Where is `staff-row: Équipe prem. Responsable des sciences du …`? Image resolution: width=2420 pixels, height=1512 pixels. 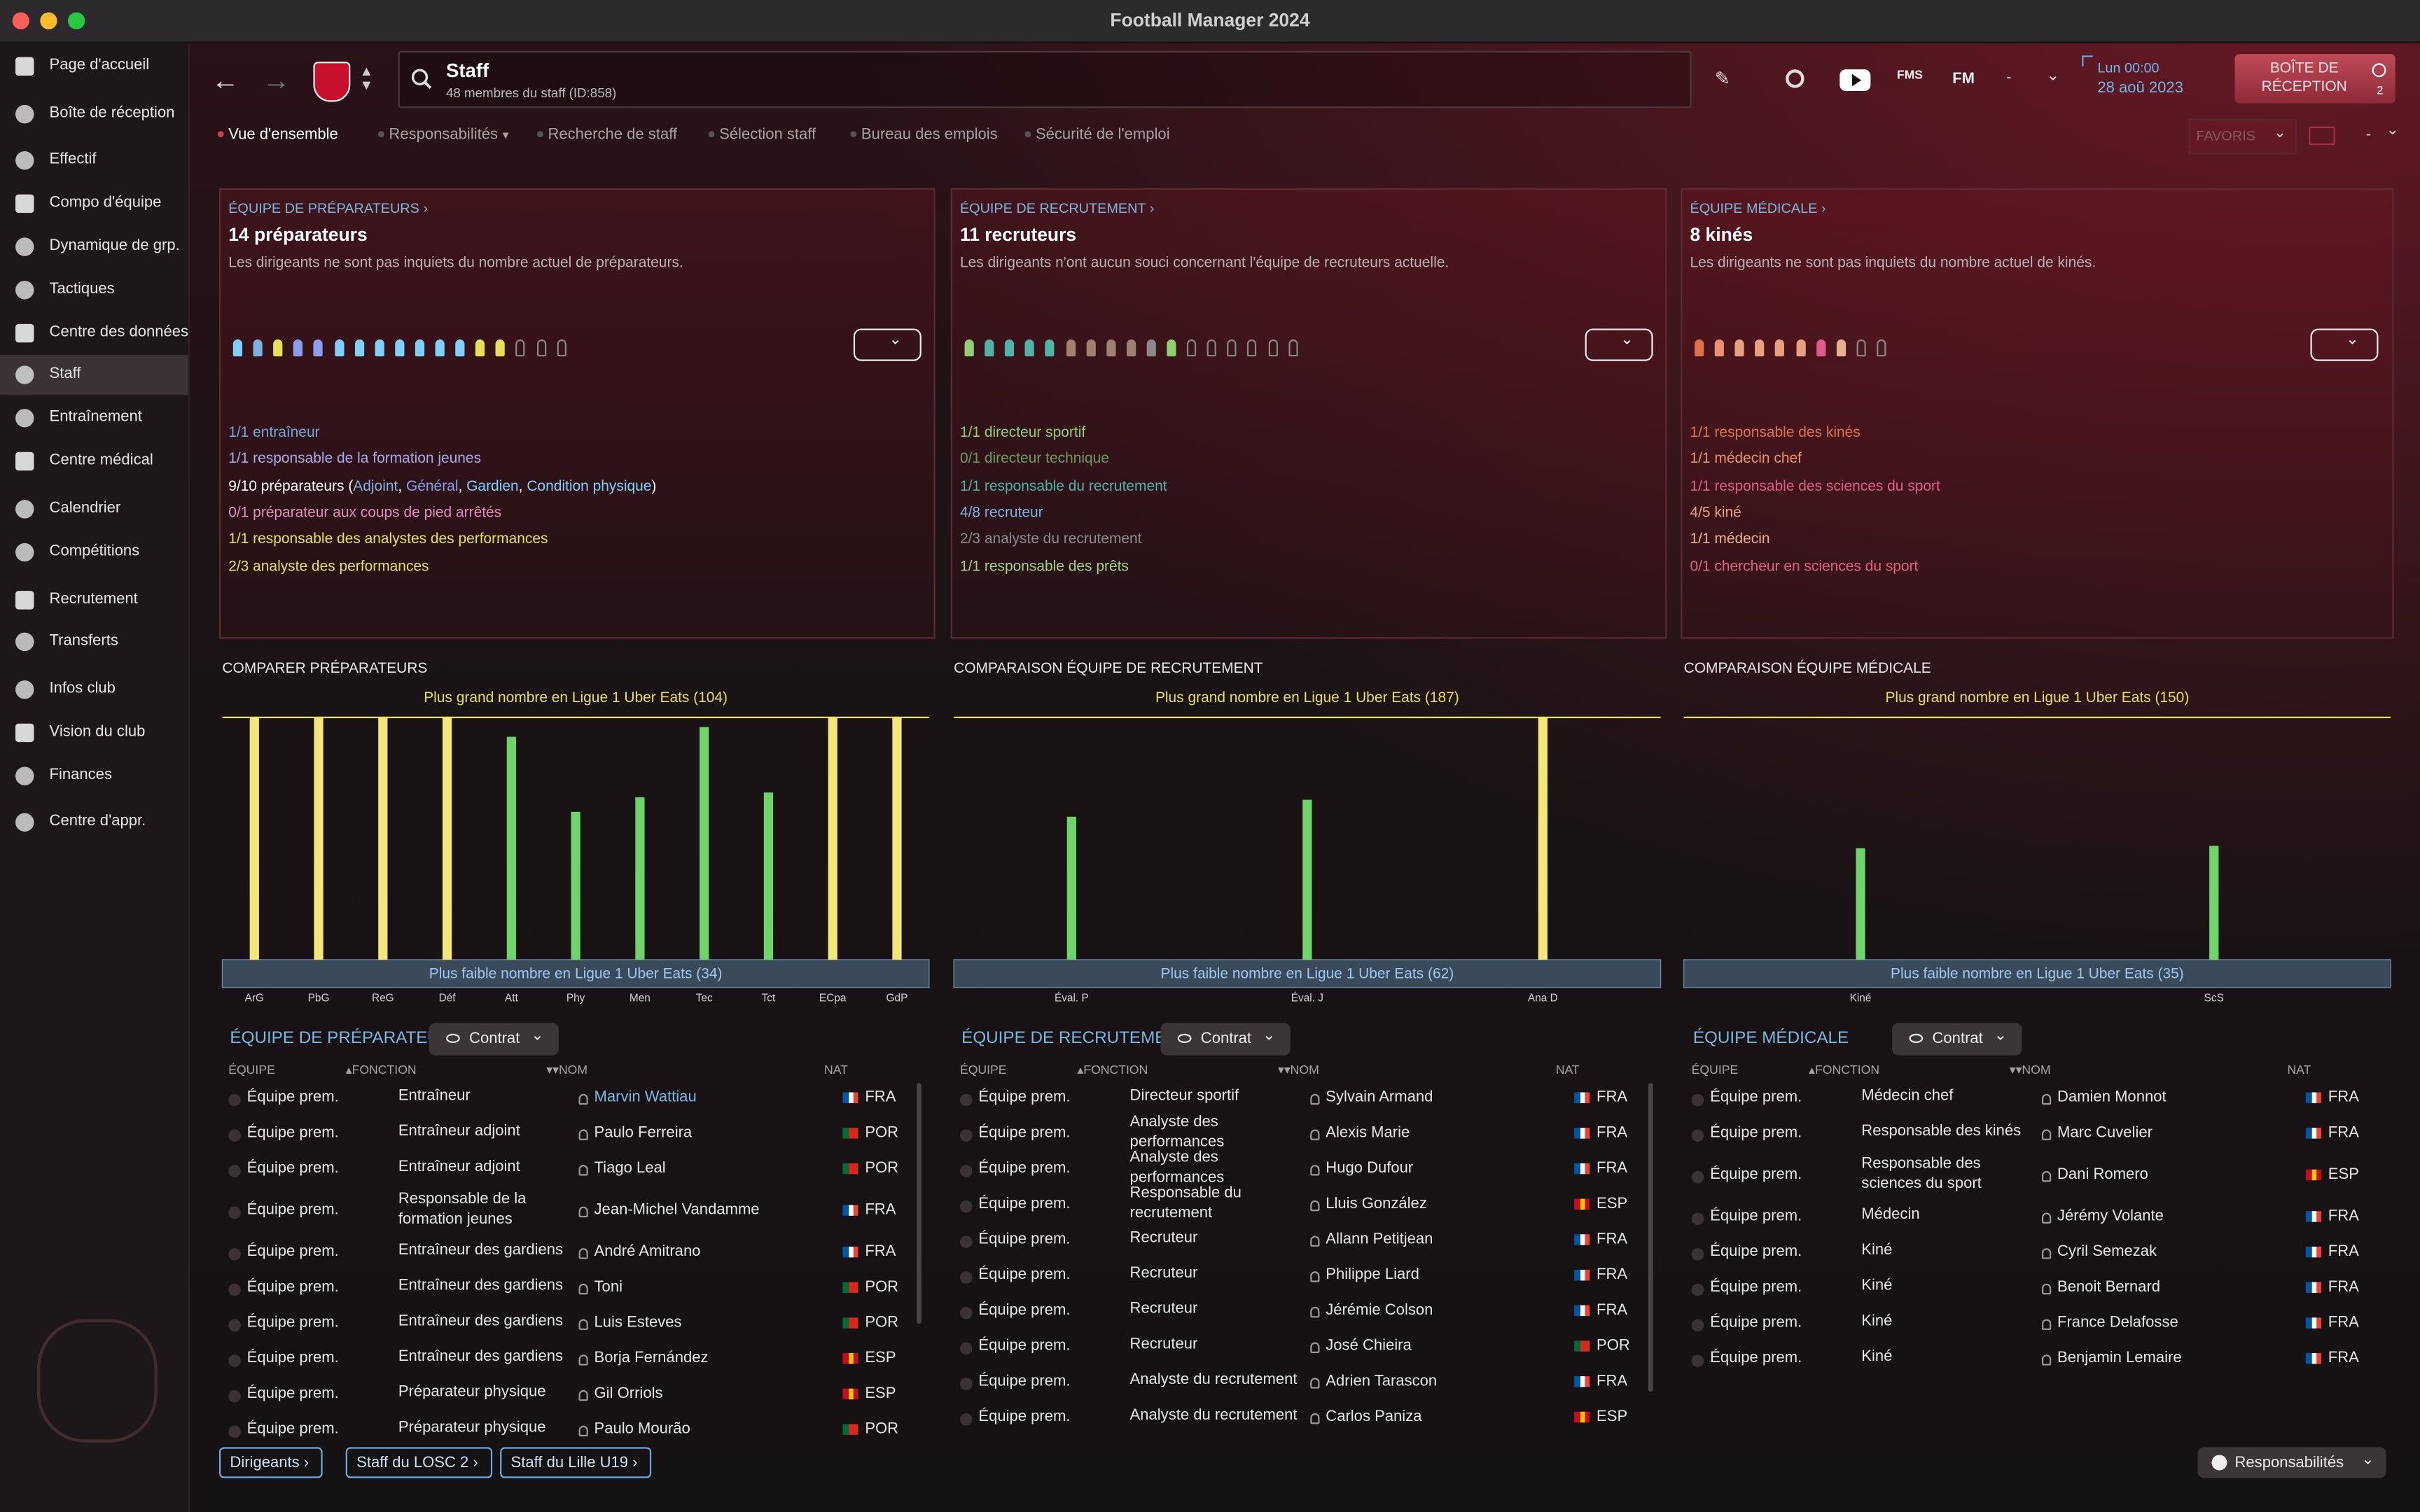
staff-row: Équipe prem. Responsable des sciences du … is located at coordinates (2037, 1175).